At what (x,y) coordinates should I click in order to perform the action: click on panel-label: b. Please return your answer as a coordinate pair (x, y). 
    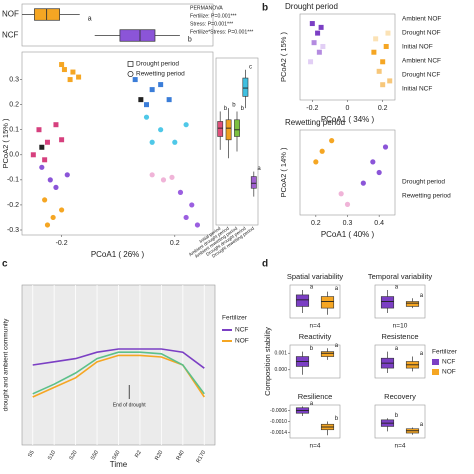
    Looking at the image, I should click on (265, 8).